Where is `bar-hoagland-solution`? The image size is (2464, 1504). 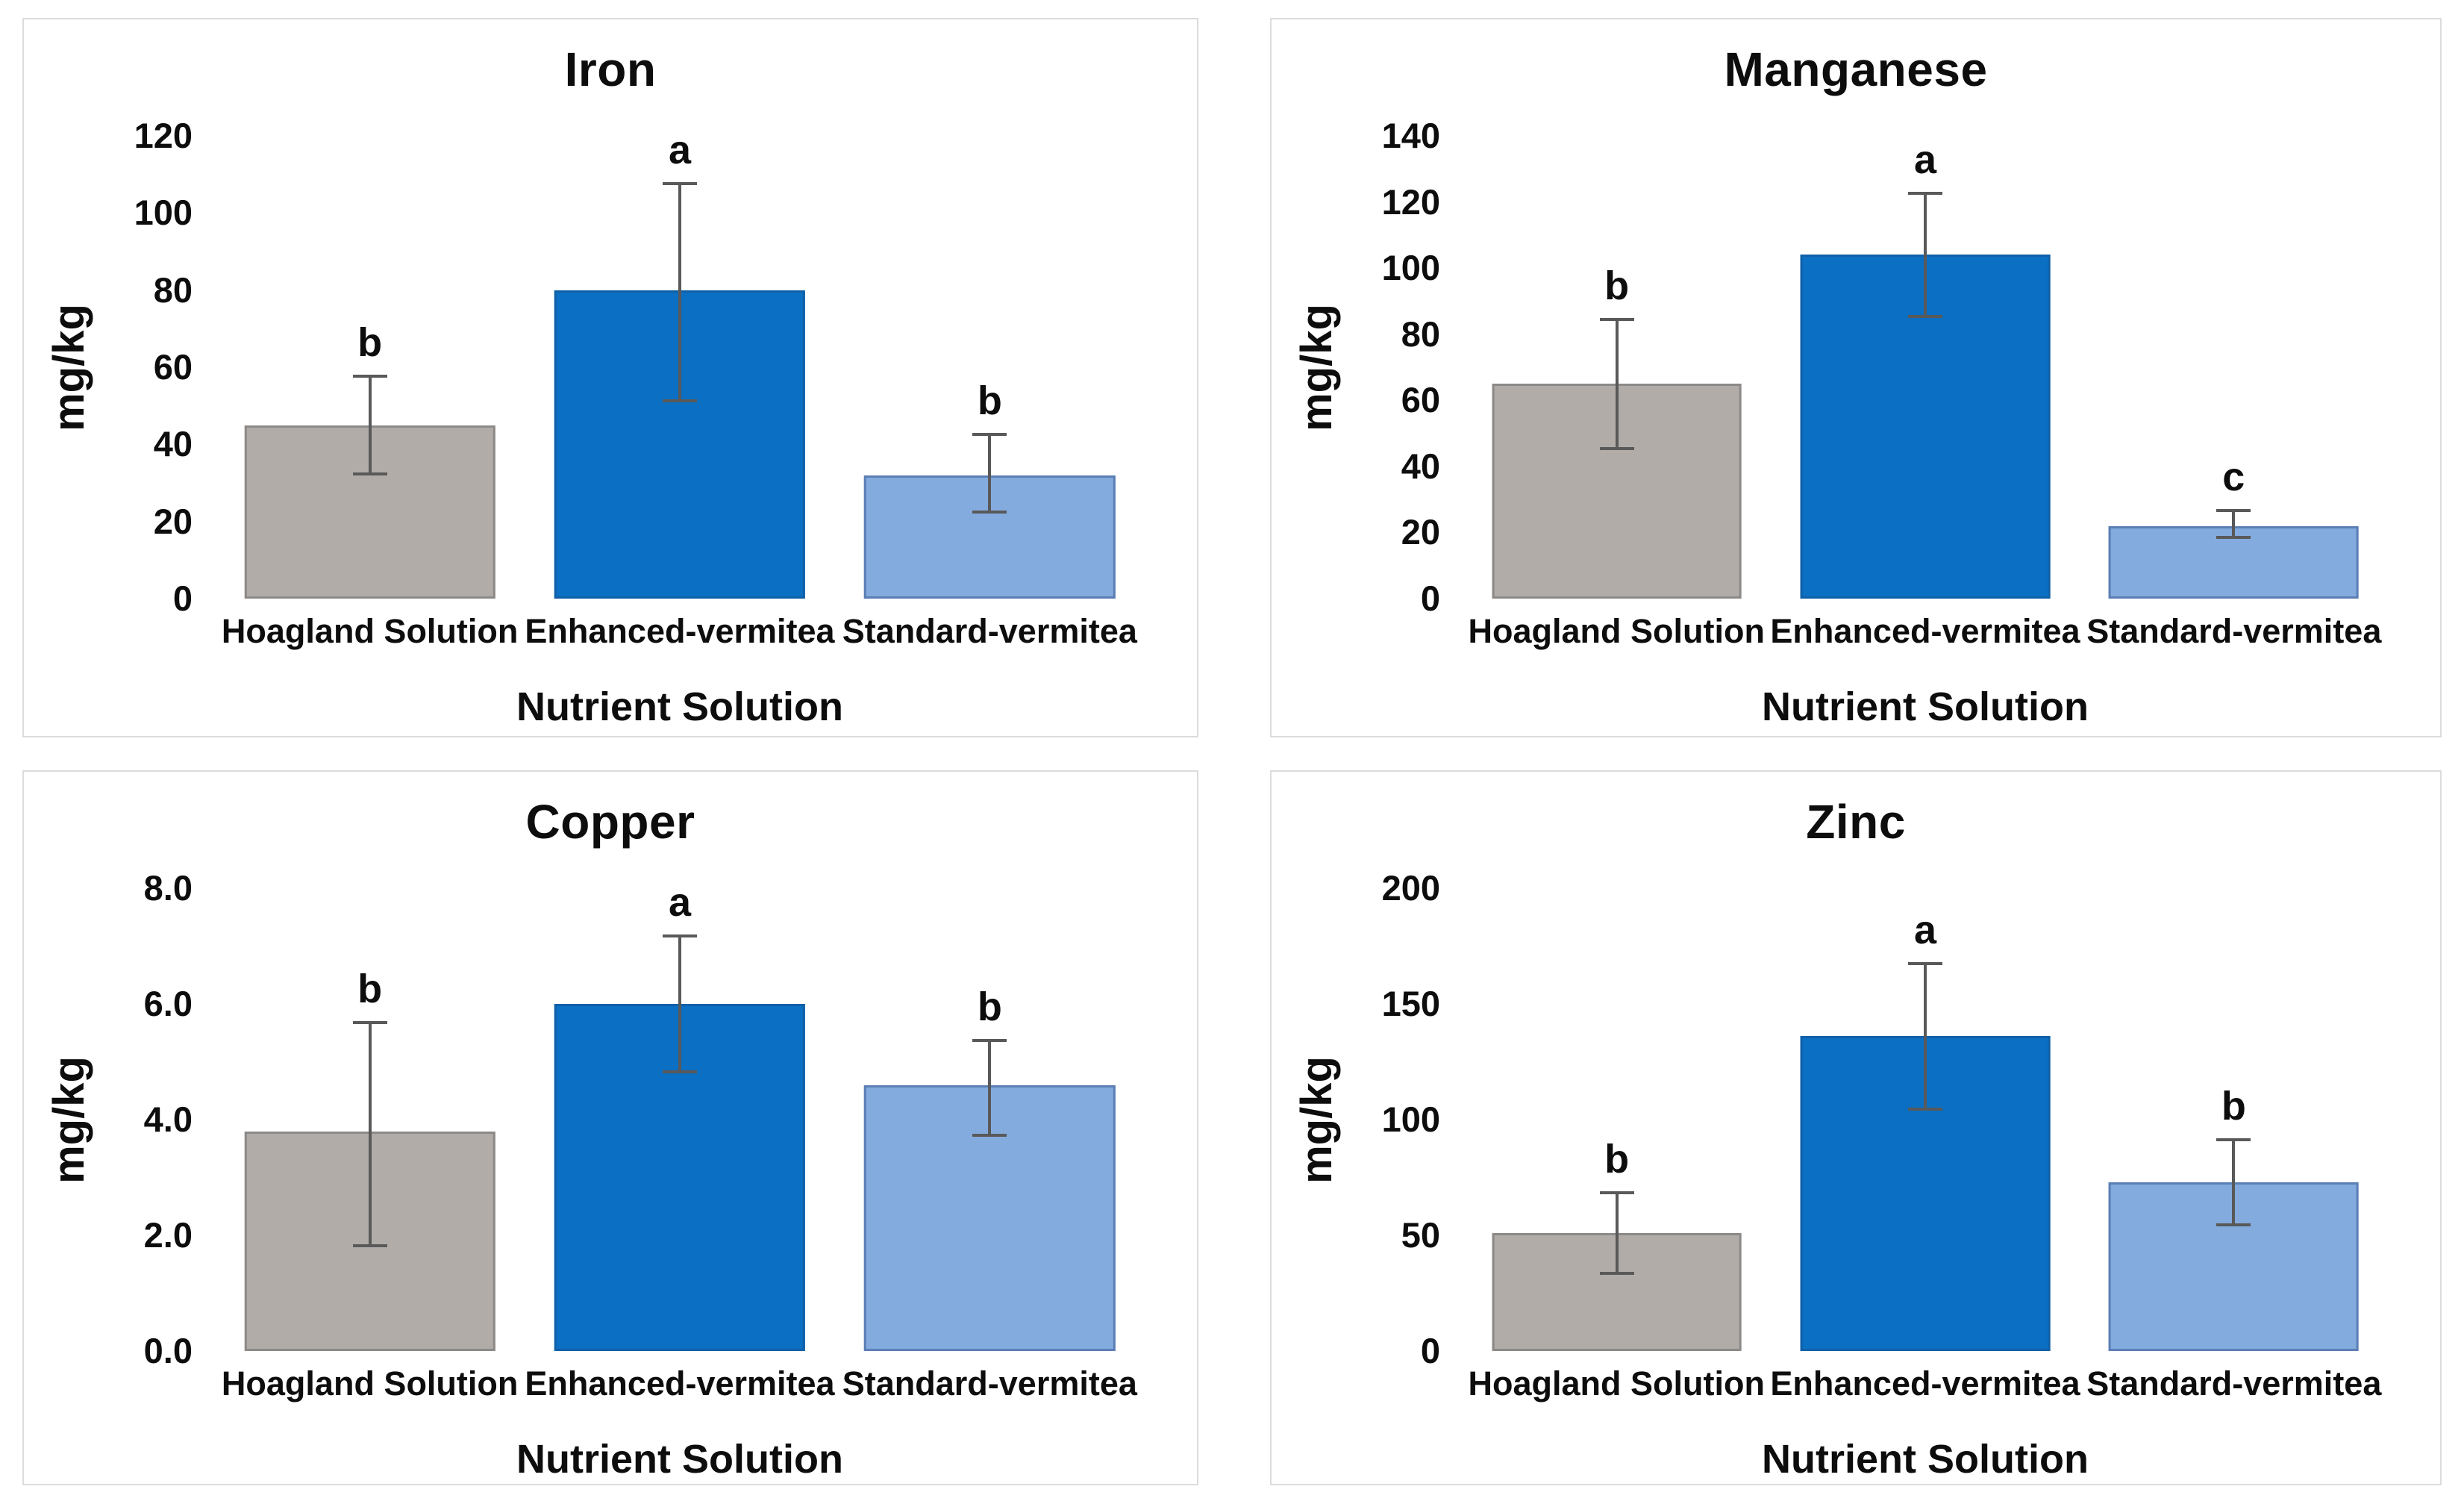 bar-hoagland-solution is located at coordinates (1617, 492).